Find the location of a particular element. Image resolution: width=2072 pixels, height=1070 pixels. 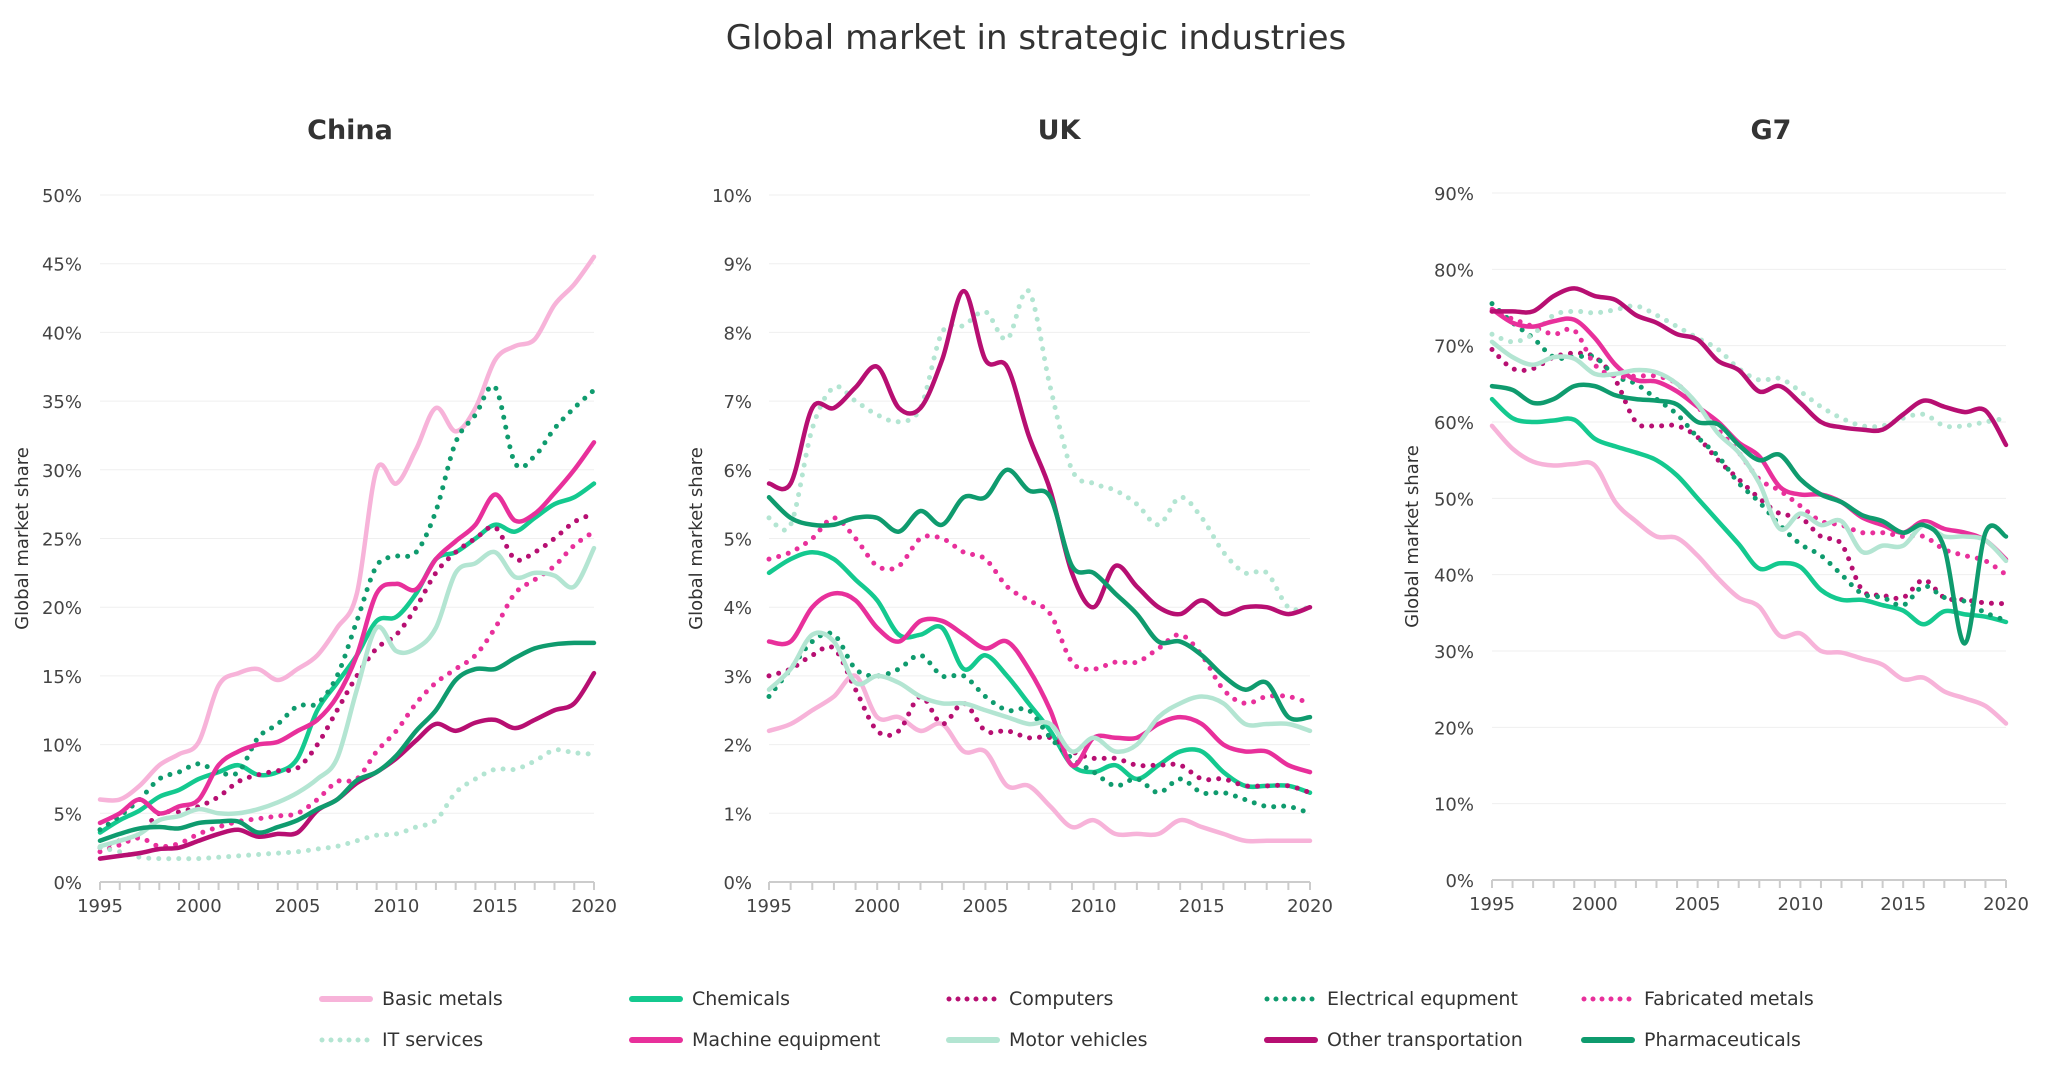

legend-item: Electrical equpment is located at coordinates (1390, 999).